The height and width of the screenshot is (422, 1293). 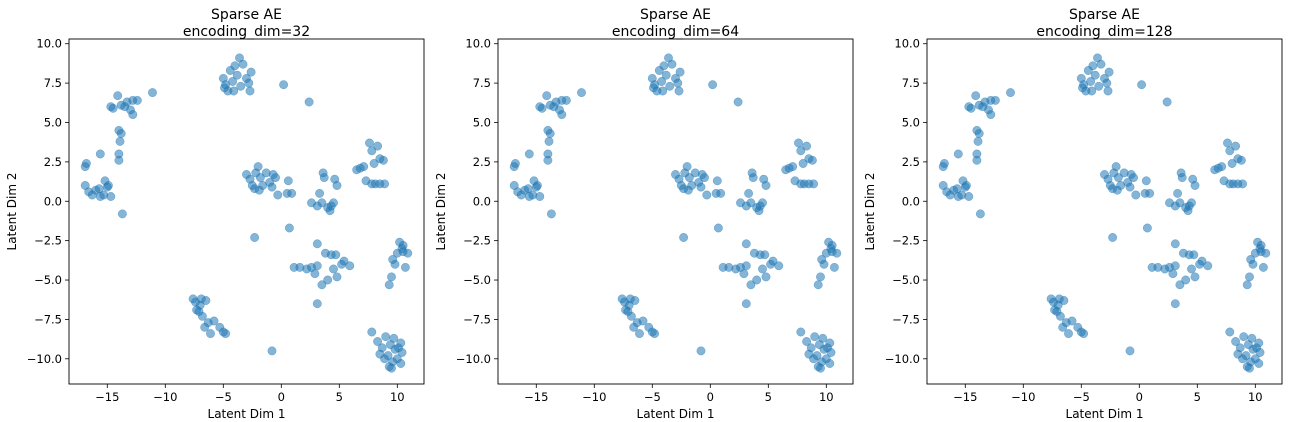 I want to click on y-tick-label: 5.0, so click(x=53, y=122).